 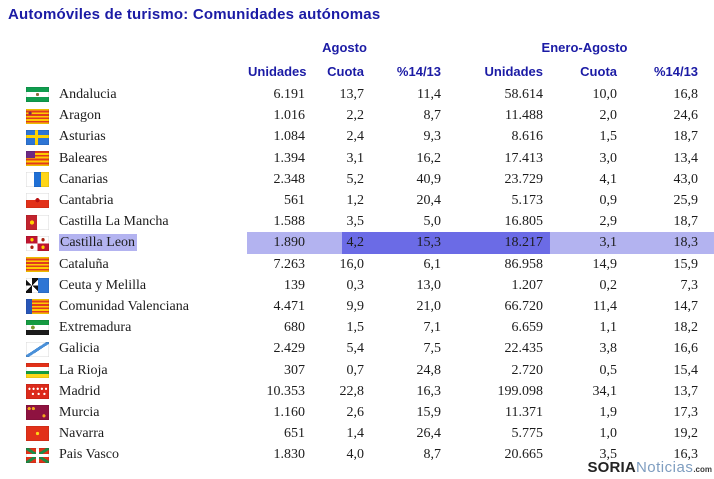 What do you see at coordinates (686, 306) in the screenshot?
I see `cell-ea-pct: 14,7` at bounding box center [686, 306].